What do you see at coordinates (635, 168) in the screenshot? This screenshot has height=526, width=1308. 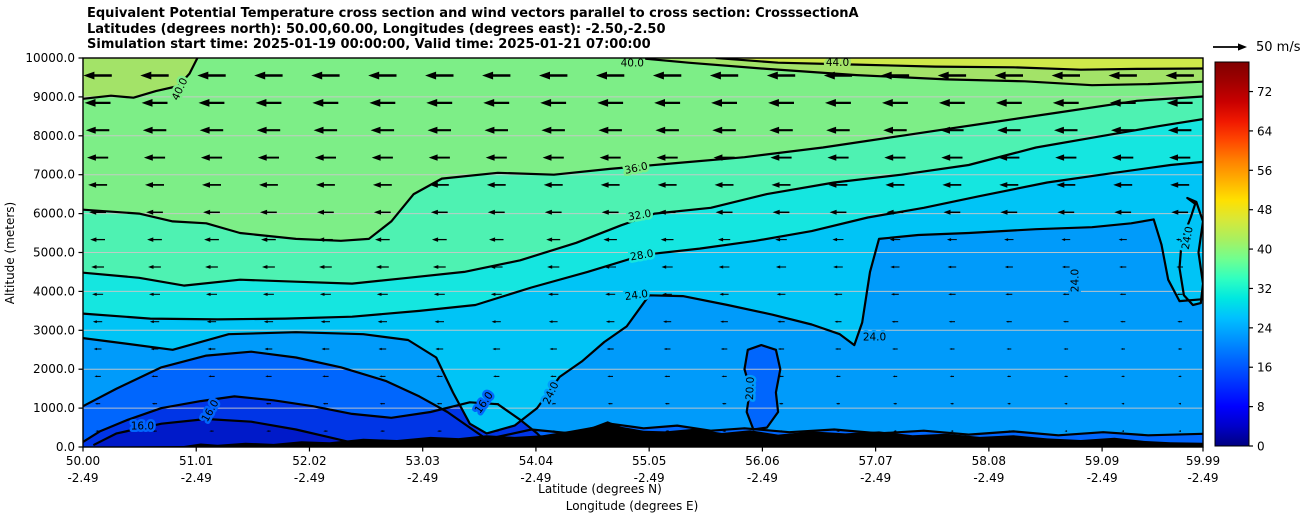 I see `svg-text: 36.0` at bounding box center [635, 168].